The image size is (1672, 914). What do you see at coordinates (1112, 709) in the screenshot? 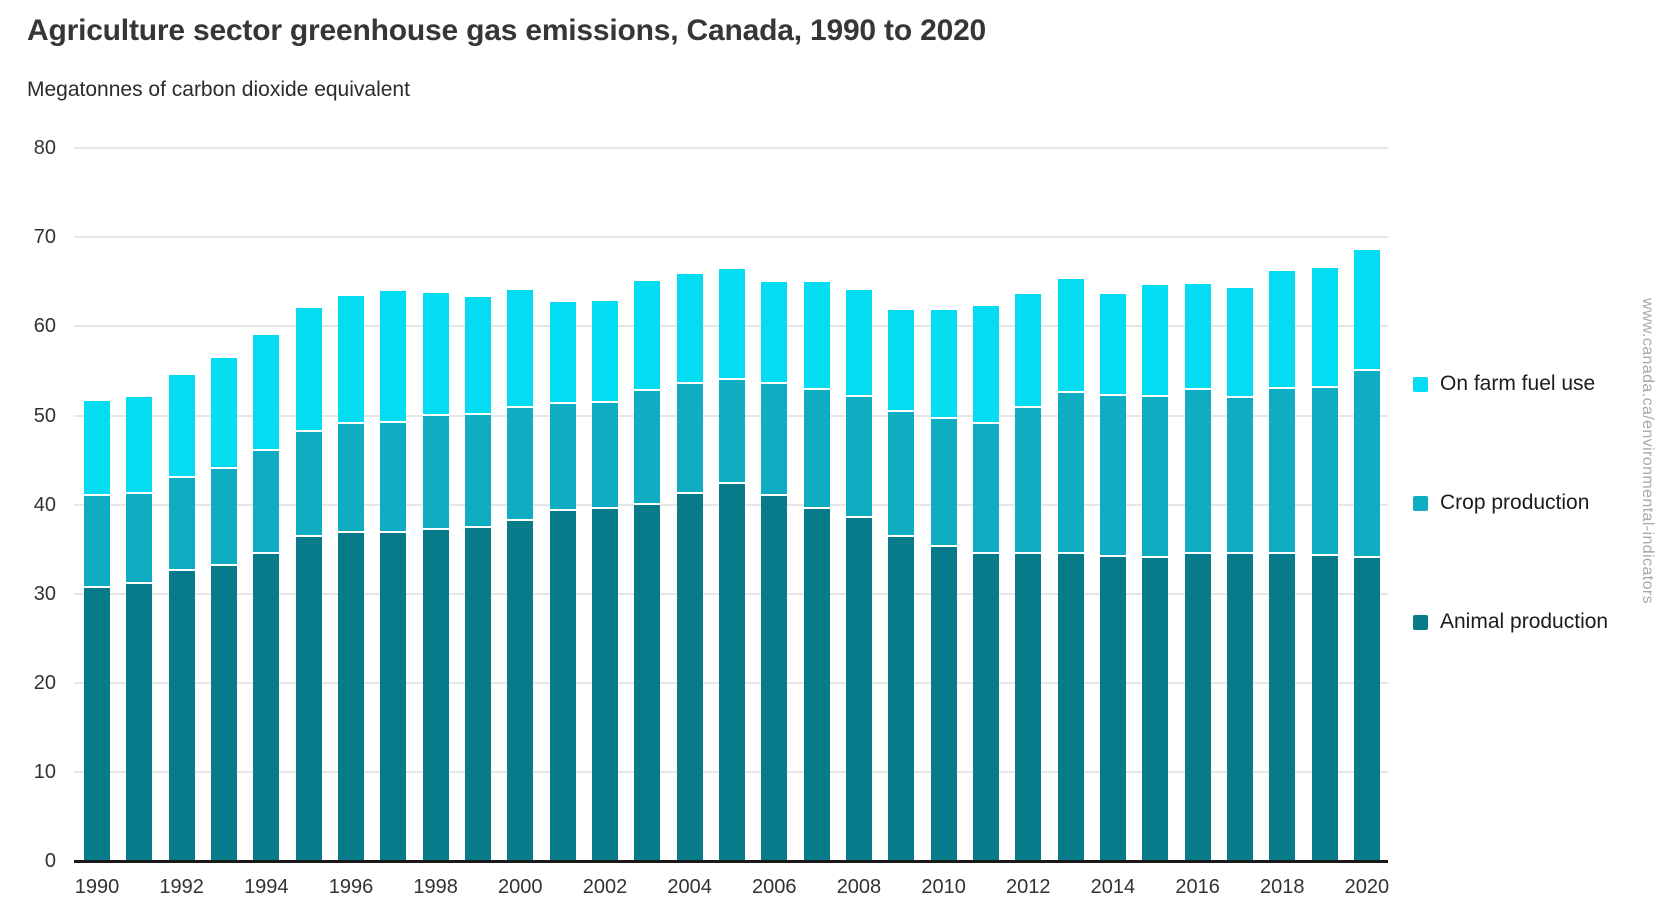
I see `bar-segment-2014-animal-production` at bounding box center [1112, 709].